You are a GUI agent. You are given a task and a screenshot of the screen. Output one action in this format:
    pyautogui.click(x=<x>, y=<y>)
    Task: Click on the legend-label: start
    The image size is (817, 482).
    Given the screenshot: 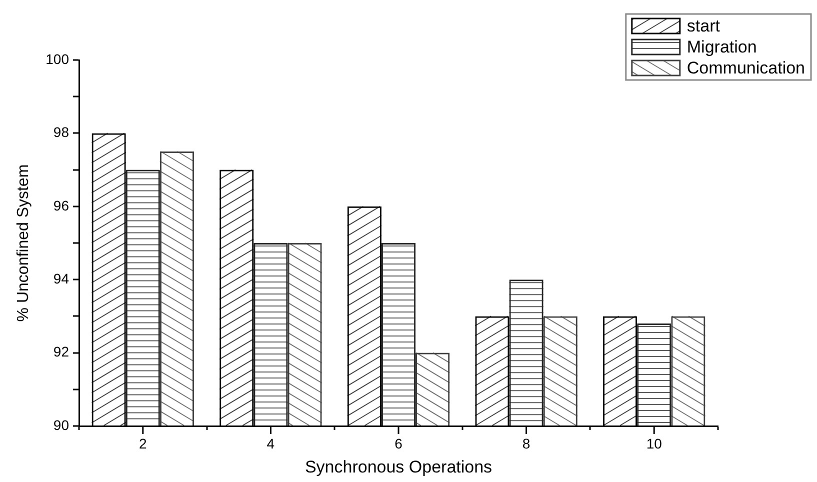 What is the action you would take?
    pyautogui.click(x=703, y=26)
    